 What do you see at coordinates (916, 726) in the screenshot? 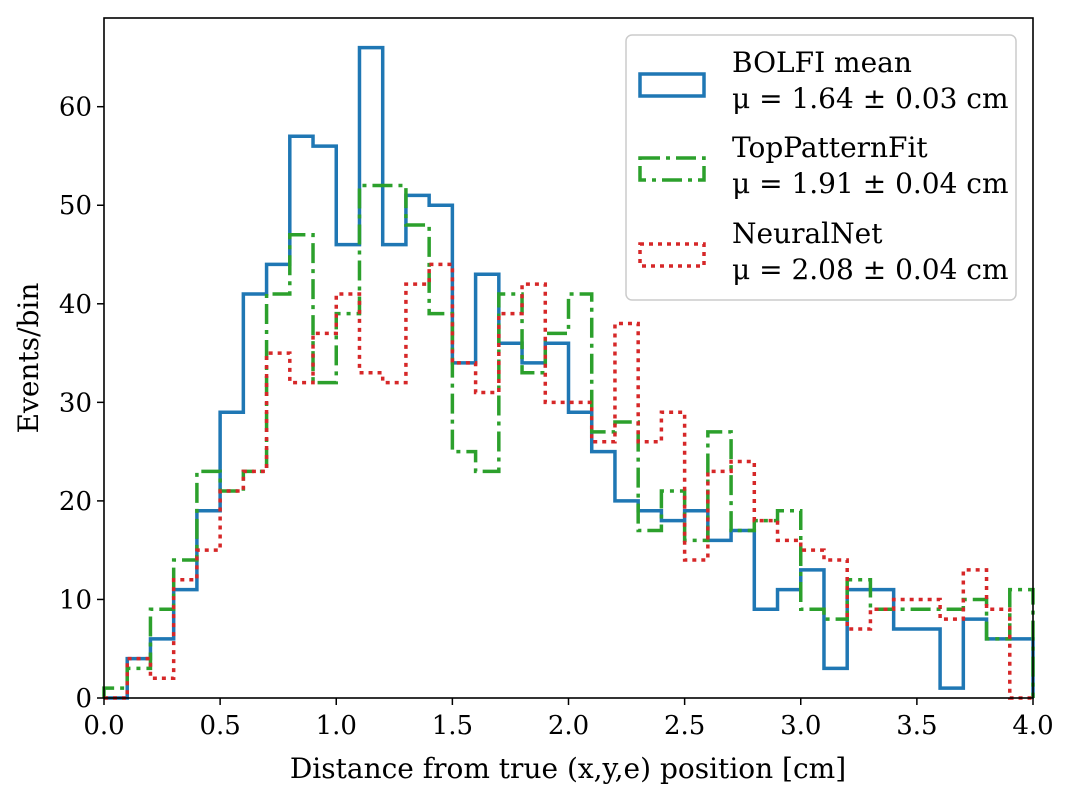
I see `x-tick-label: 3.5` at bounding box center [916, 726].